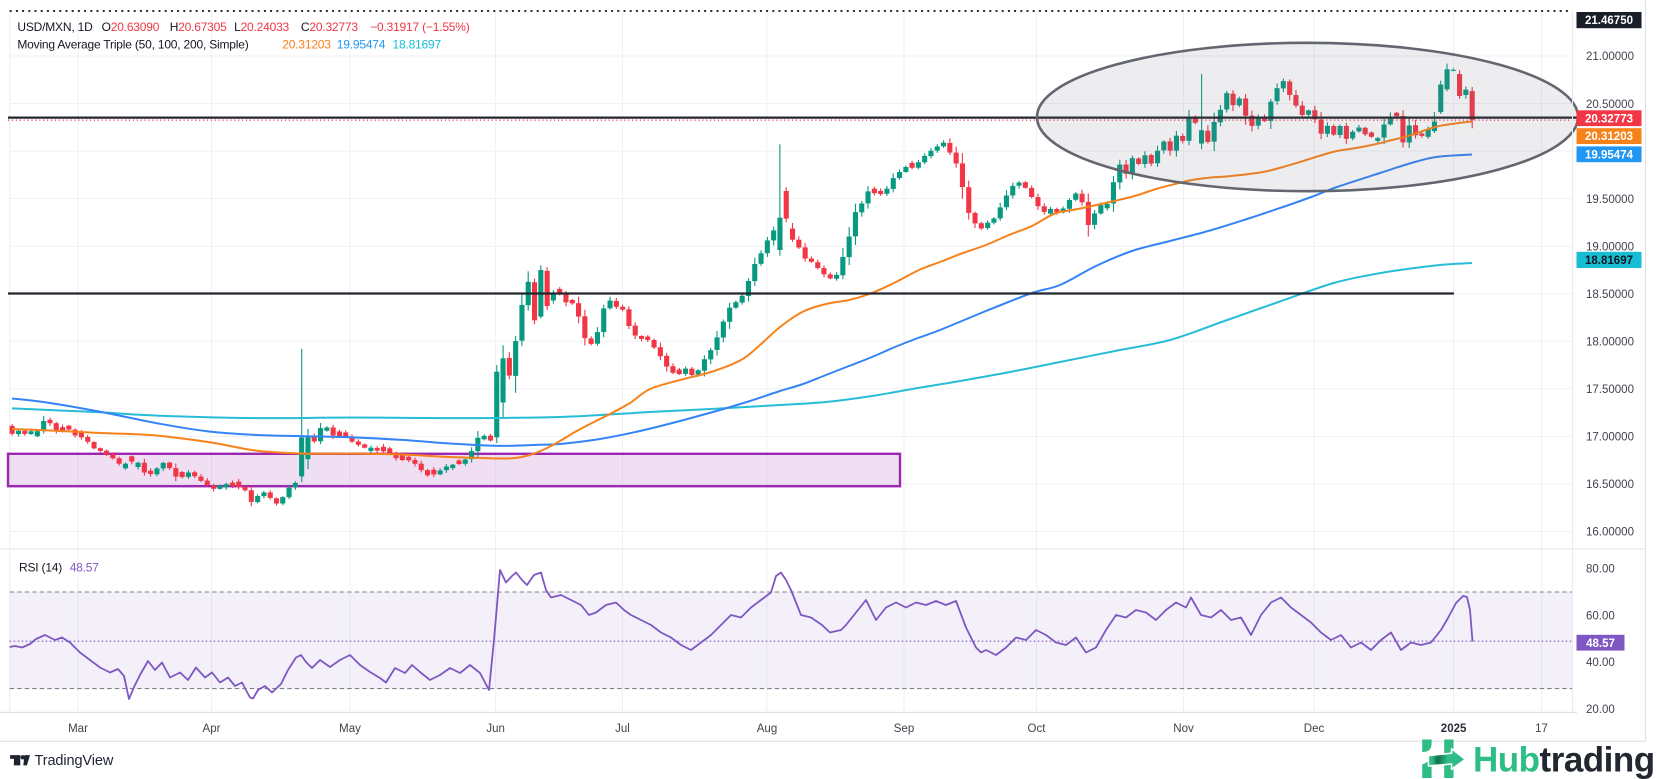 The width and height of the screenshot is (1656, 779). I want to click on svg-text: Nov, so click(1183, 729).